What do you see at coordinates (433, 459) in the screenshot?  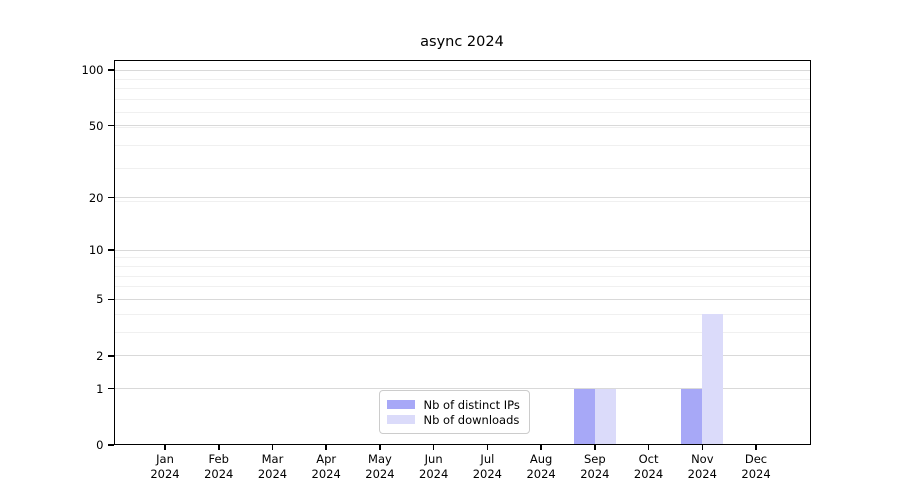 I see `x-tick-month: Jun` at bounding box center [433, 459].